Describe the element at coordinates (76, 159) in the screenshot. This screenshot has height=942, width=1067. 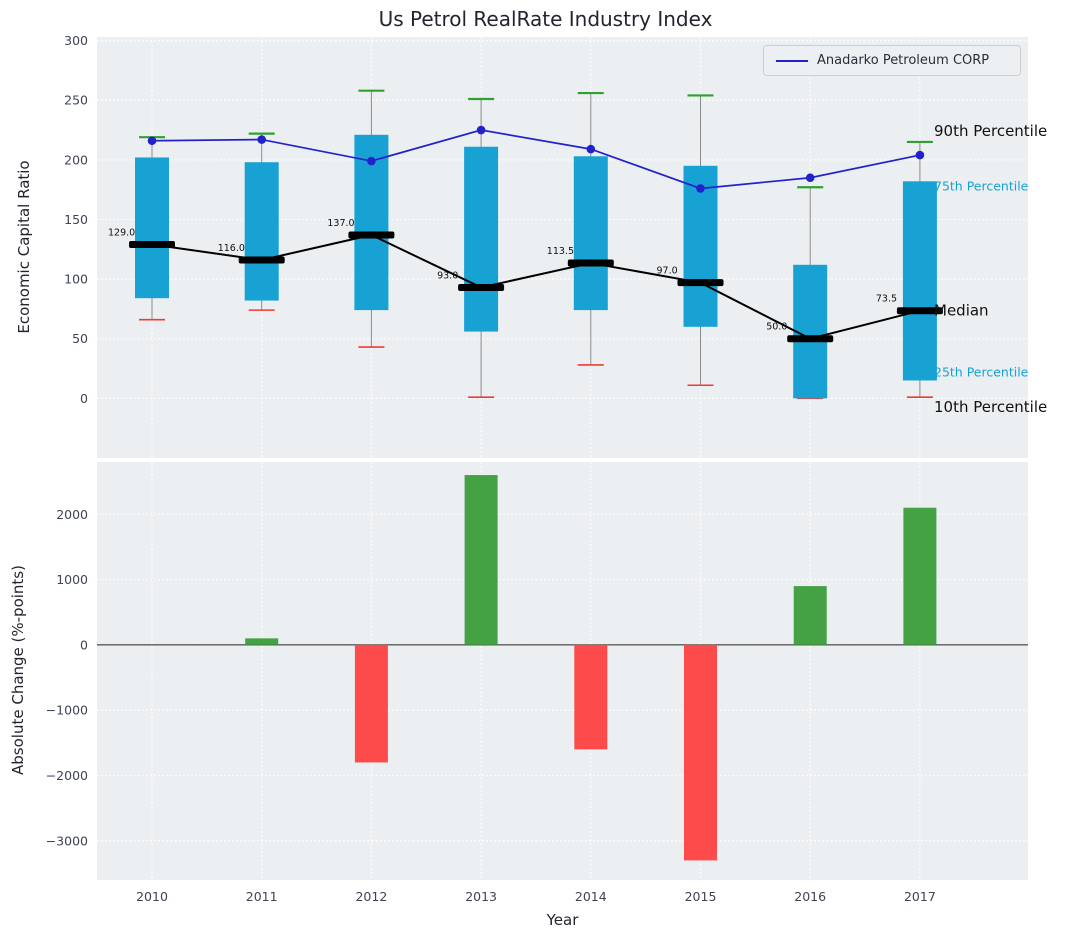
I see `y-tick-label: 200` at that location.